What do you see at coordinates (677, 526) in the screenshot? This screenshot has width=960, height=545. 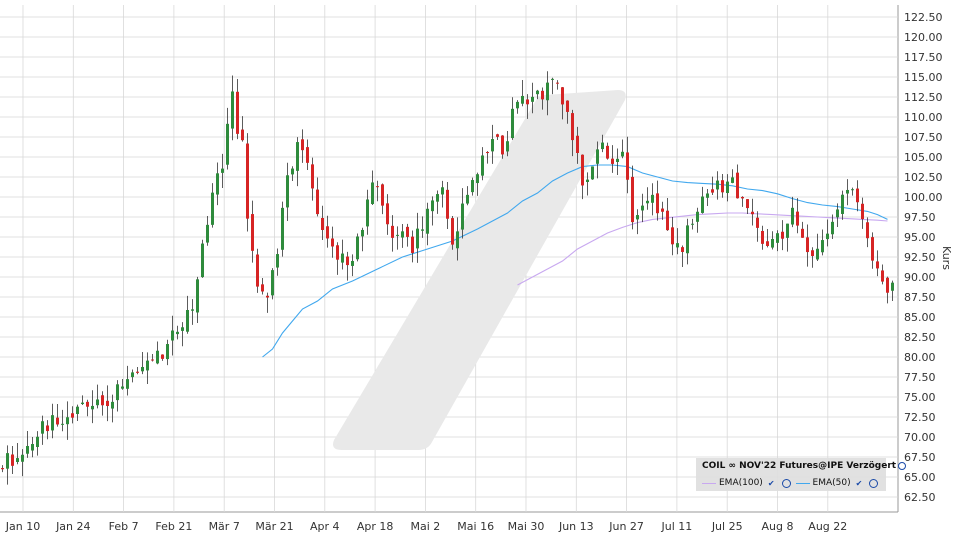 I see `x-tick-label: Jul 11` at bounding box center [677, 526].